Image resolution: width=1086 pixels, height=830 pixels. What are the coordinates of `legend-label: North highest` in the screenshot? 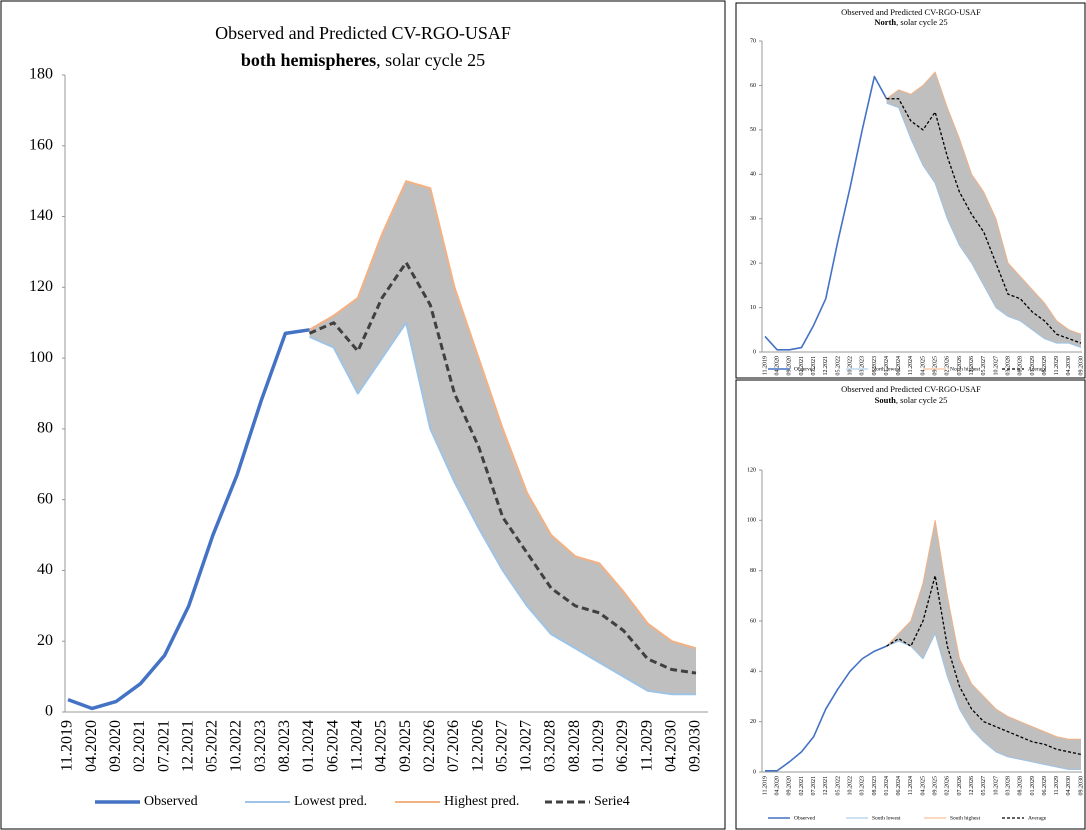 It's located at (965, 369).